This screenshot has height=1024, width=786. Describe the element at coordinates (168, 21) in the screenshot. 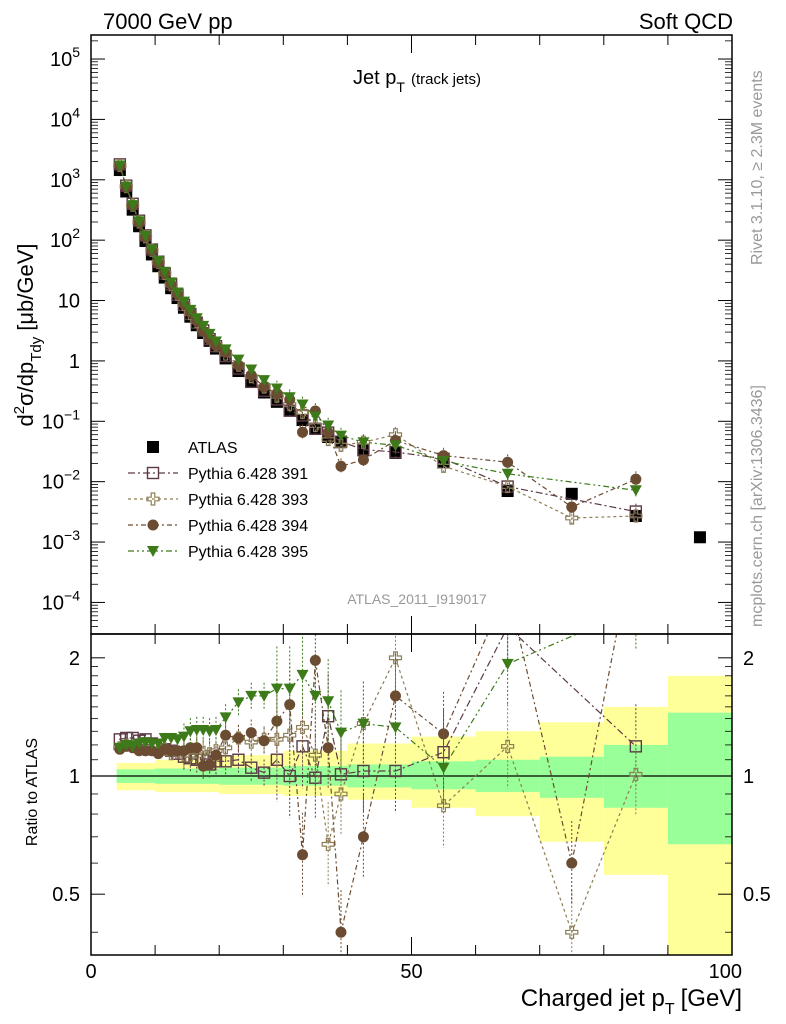

I see `header-left: 7000 GeV pp` at that location.